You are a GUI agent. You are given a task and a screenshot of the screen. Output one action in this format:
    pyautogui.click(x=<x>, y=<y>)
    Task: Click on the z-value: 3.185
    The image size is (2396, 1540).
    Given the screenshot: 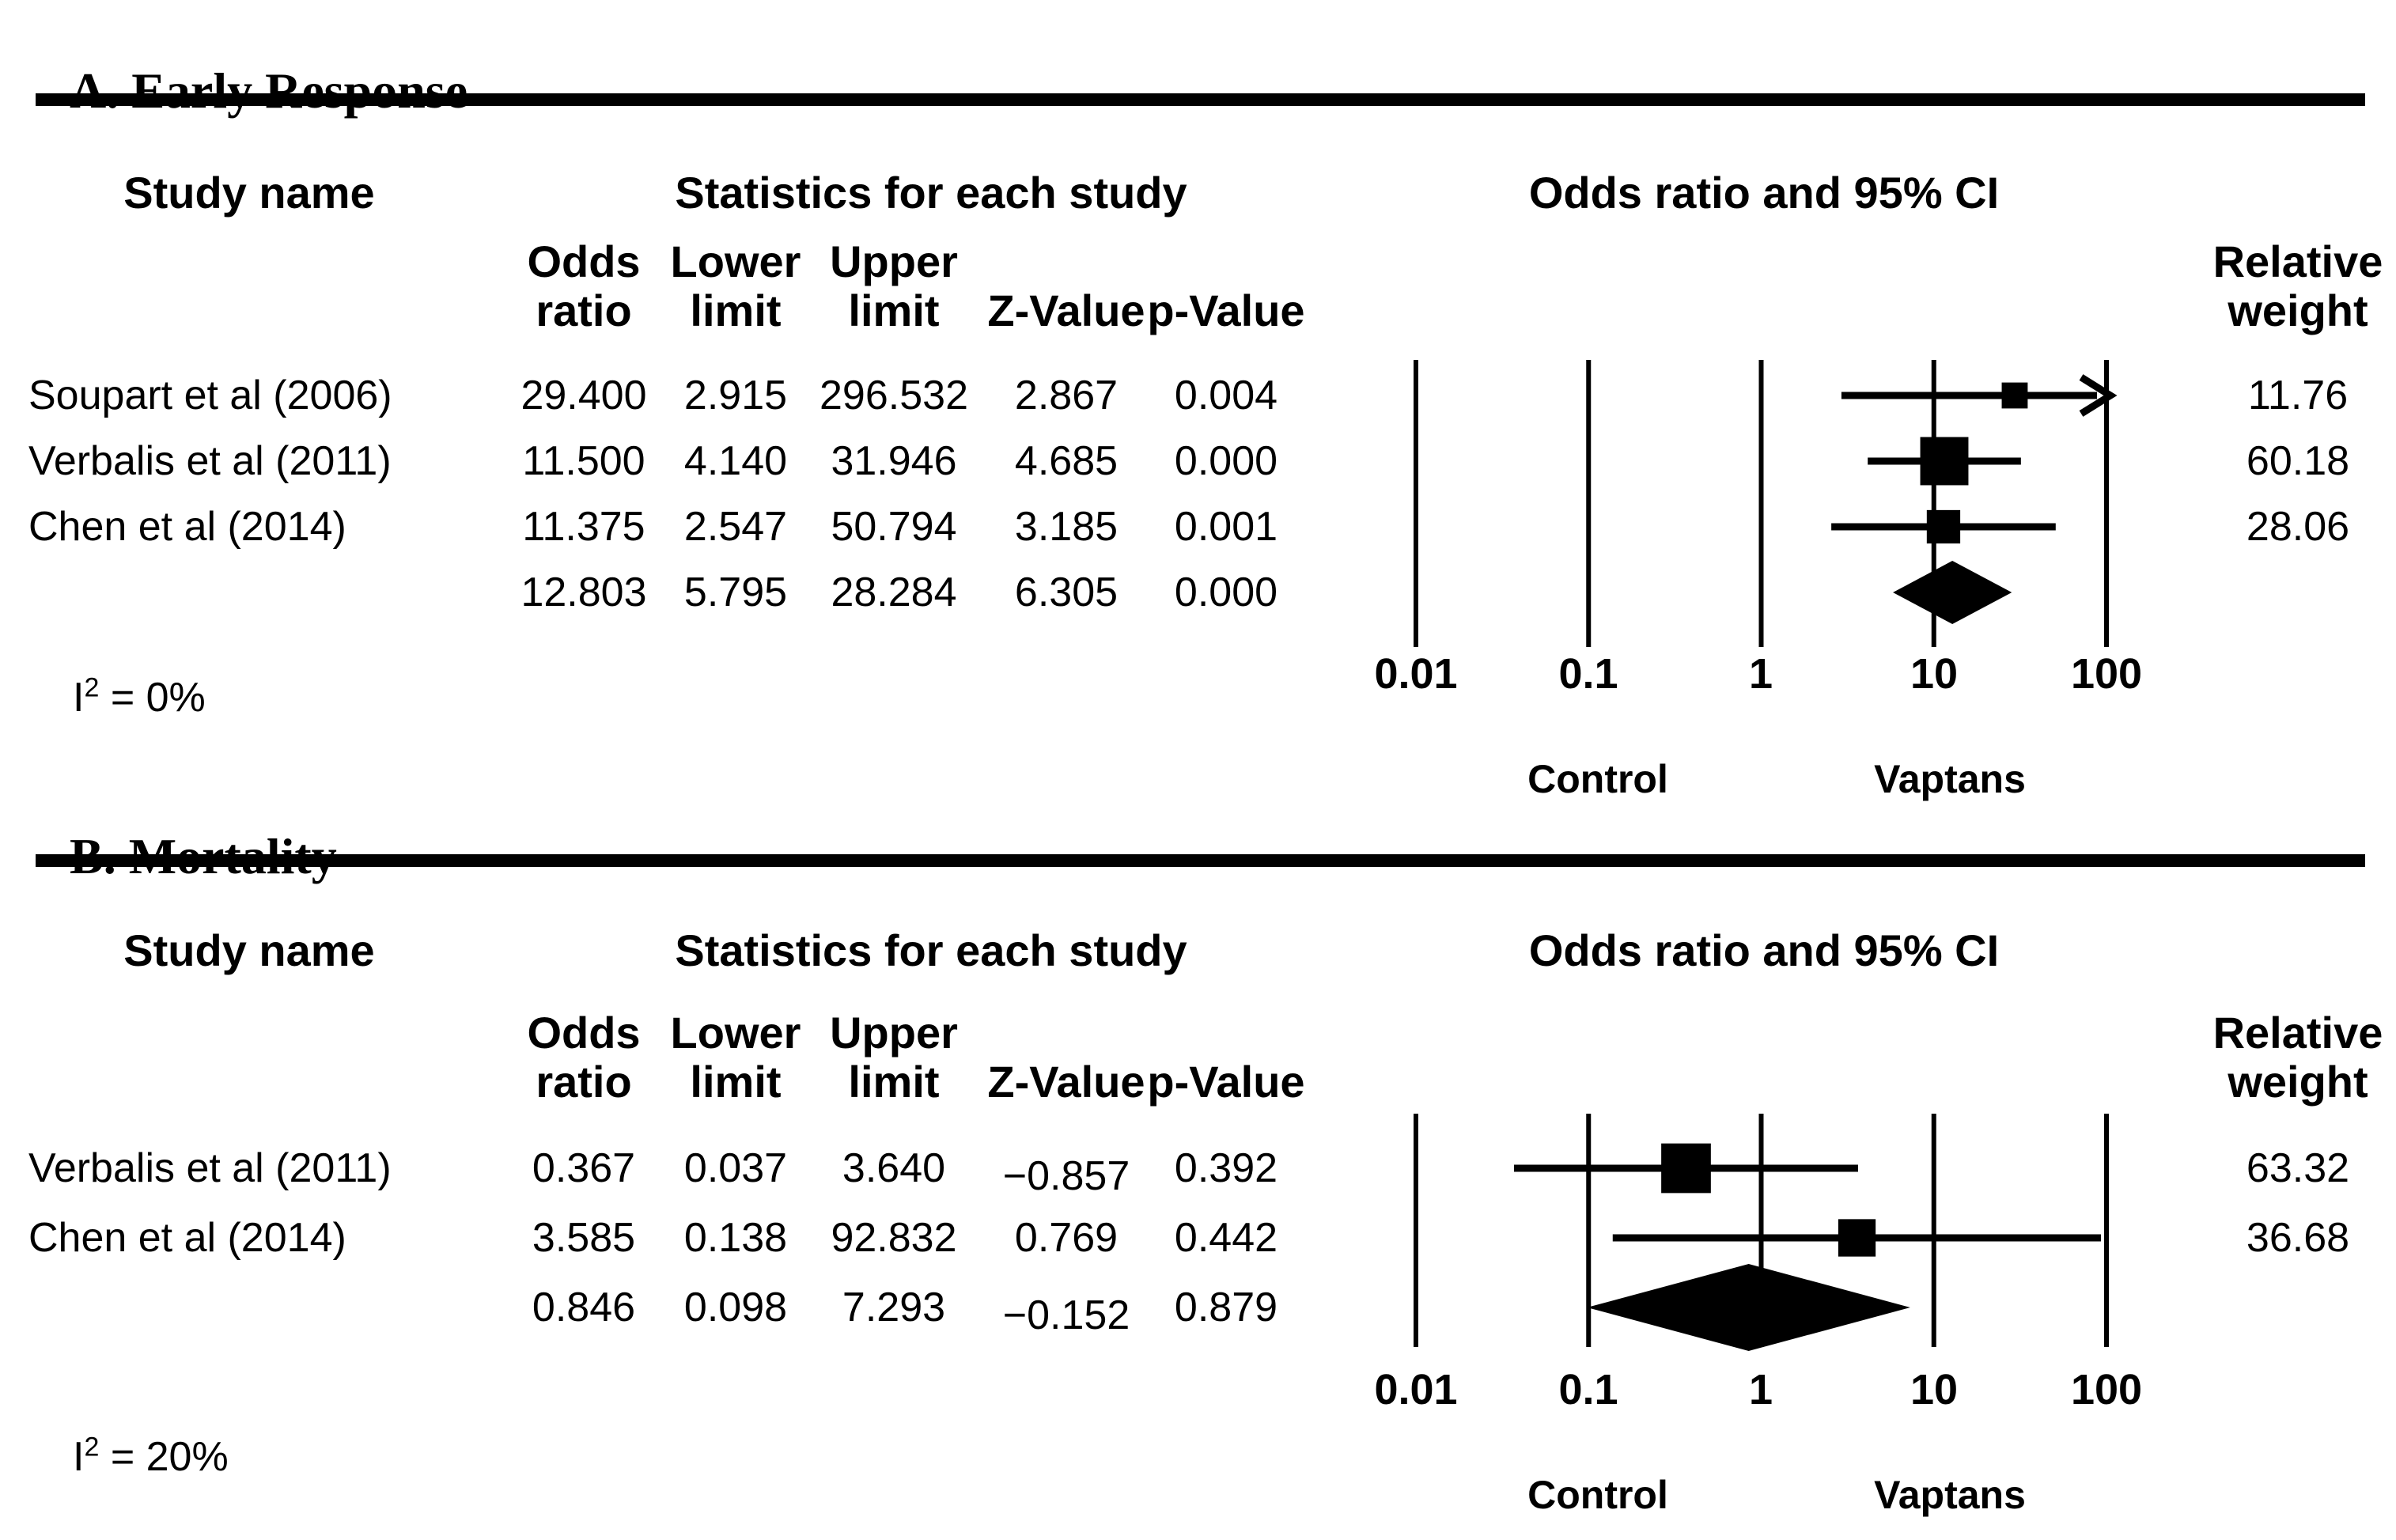 What is the action you would take?
    pyautogui.click(x=1066, y=527)
    